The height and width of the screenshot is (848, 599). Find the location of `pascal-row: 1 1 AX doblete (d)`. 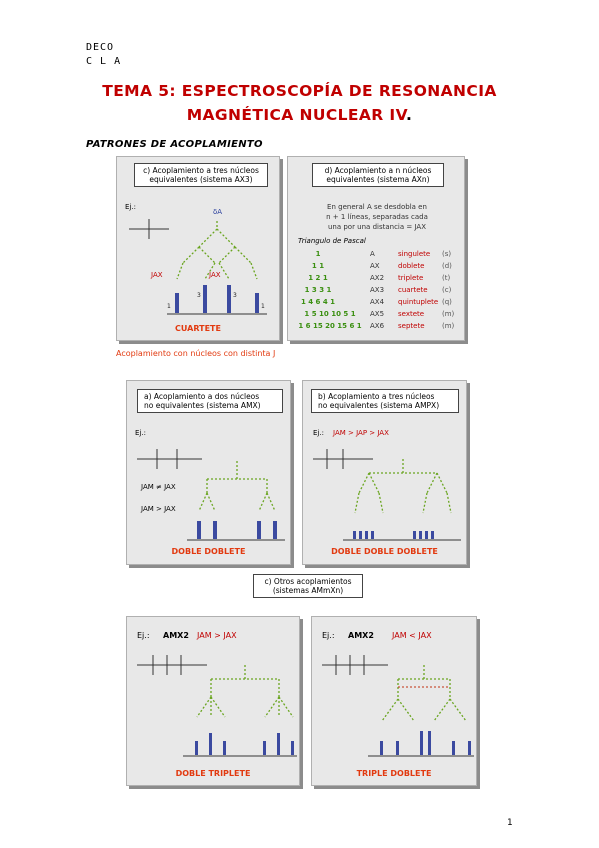

pascal-row: 1 1 AX doblete (d) is located at coordinates (371, 266).